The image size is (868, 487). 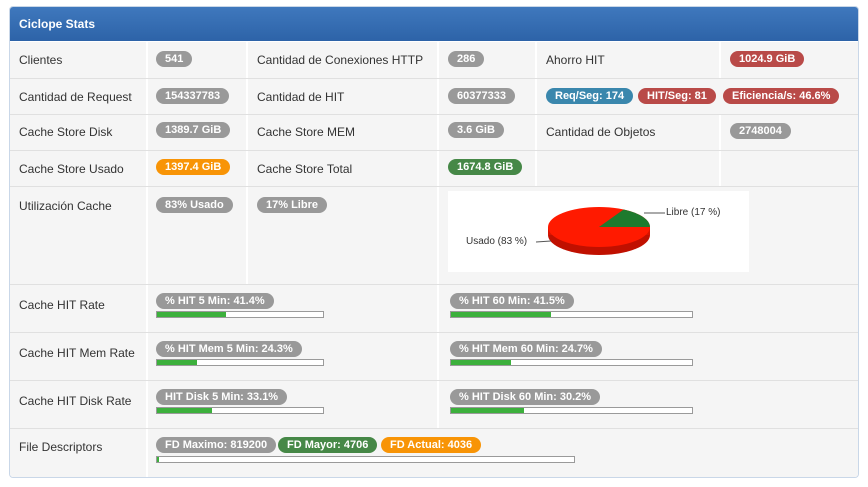 I want to click on usado-badge: 1397.4 GiB, so click(x=193, y=167).